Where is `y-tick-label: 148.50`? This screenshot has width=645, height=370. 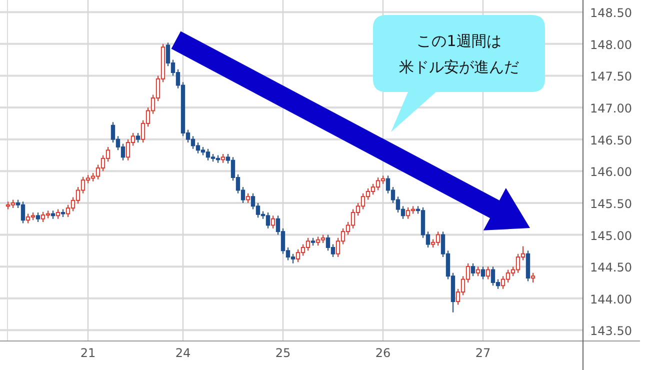
y-tick-label: 148.50 is located at coordinates (611, 13).